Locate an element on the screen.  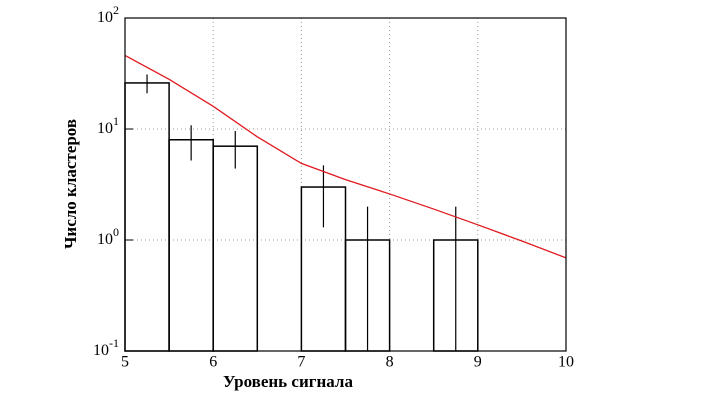
y-tick-label: 10¹ is located at coordinates (108, 125).